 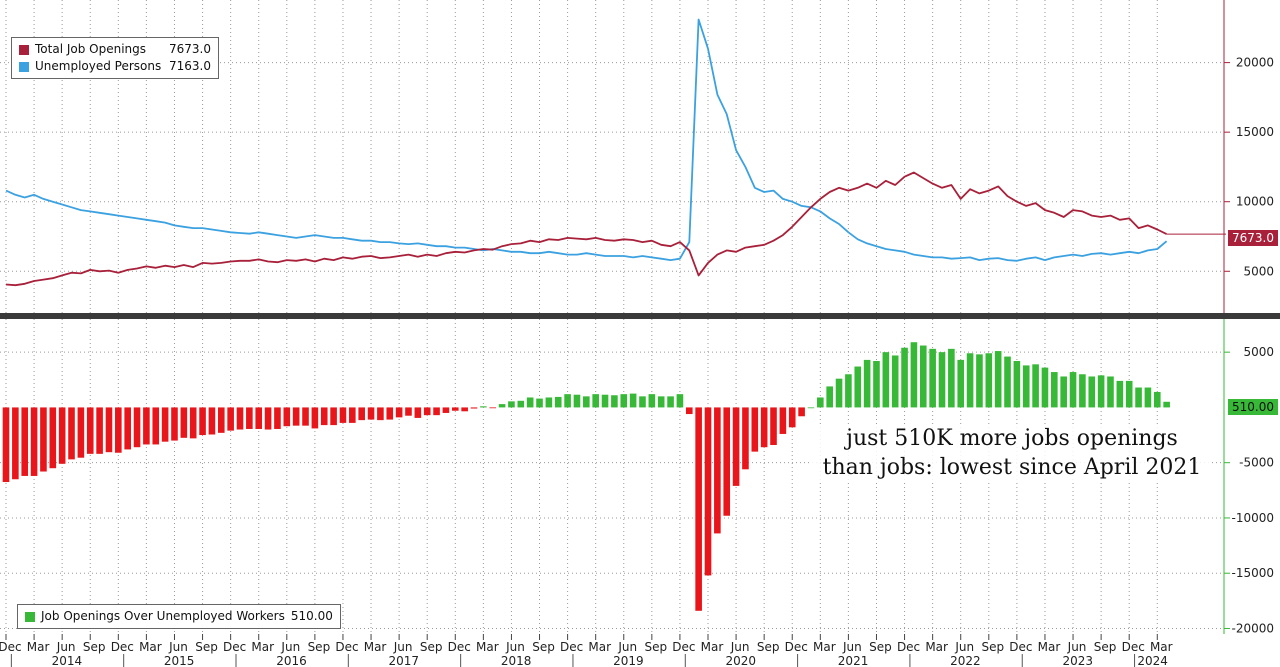 What do you see at coordinates (24, 49) in the screenshot?
I see `legend-swatch-openings` at bounding box center [24, 49].